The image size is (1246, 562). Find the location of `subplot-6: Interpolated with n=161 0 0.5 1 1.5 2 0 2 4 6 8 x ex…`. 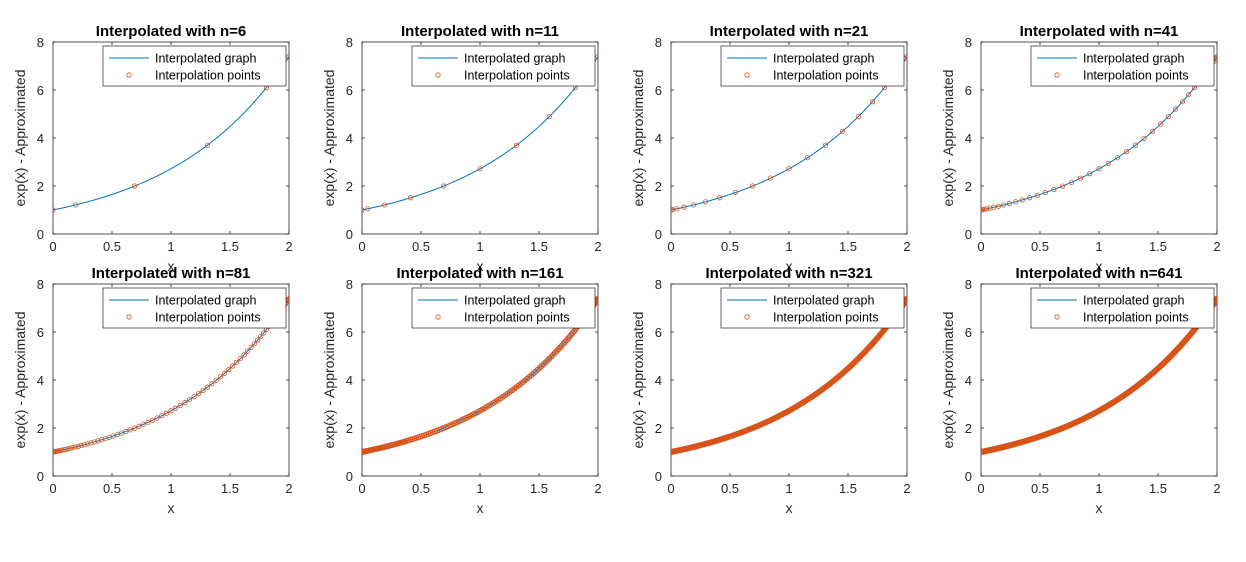

subplot-6: Interpolated with n=161 0 0.5 1 1.5 2 0 2 4 6 8 x ex… is located at coordinates (461, 390).